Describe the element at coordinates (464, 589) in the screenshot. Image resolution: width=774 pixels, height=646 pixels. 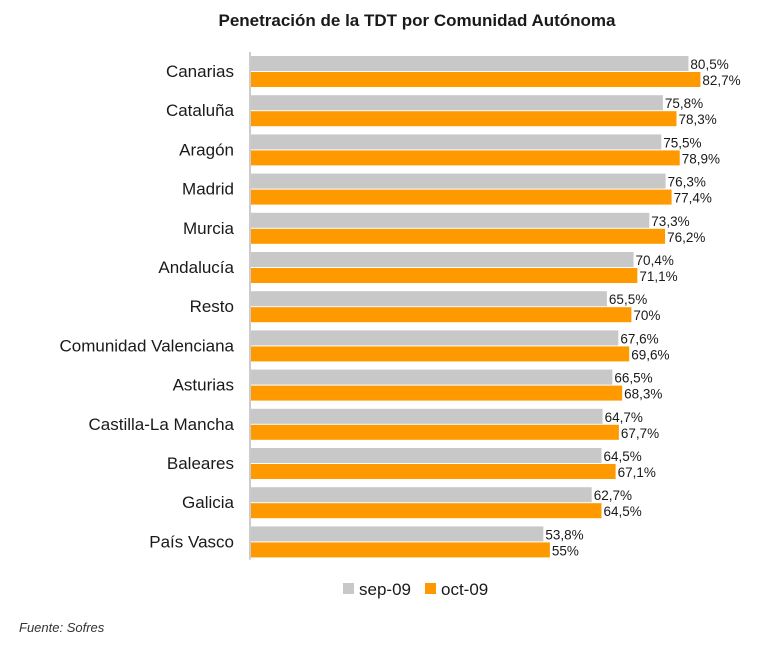
I see `legend-label-oct-09: oct-09` at that location.